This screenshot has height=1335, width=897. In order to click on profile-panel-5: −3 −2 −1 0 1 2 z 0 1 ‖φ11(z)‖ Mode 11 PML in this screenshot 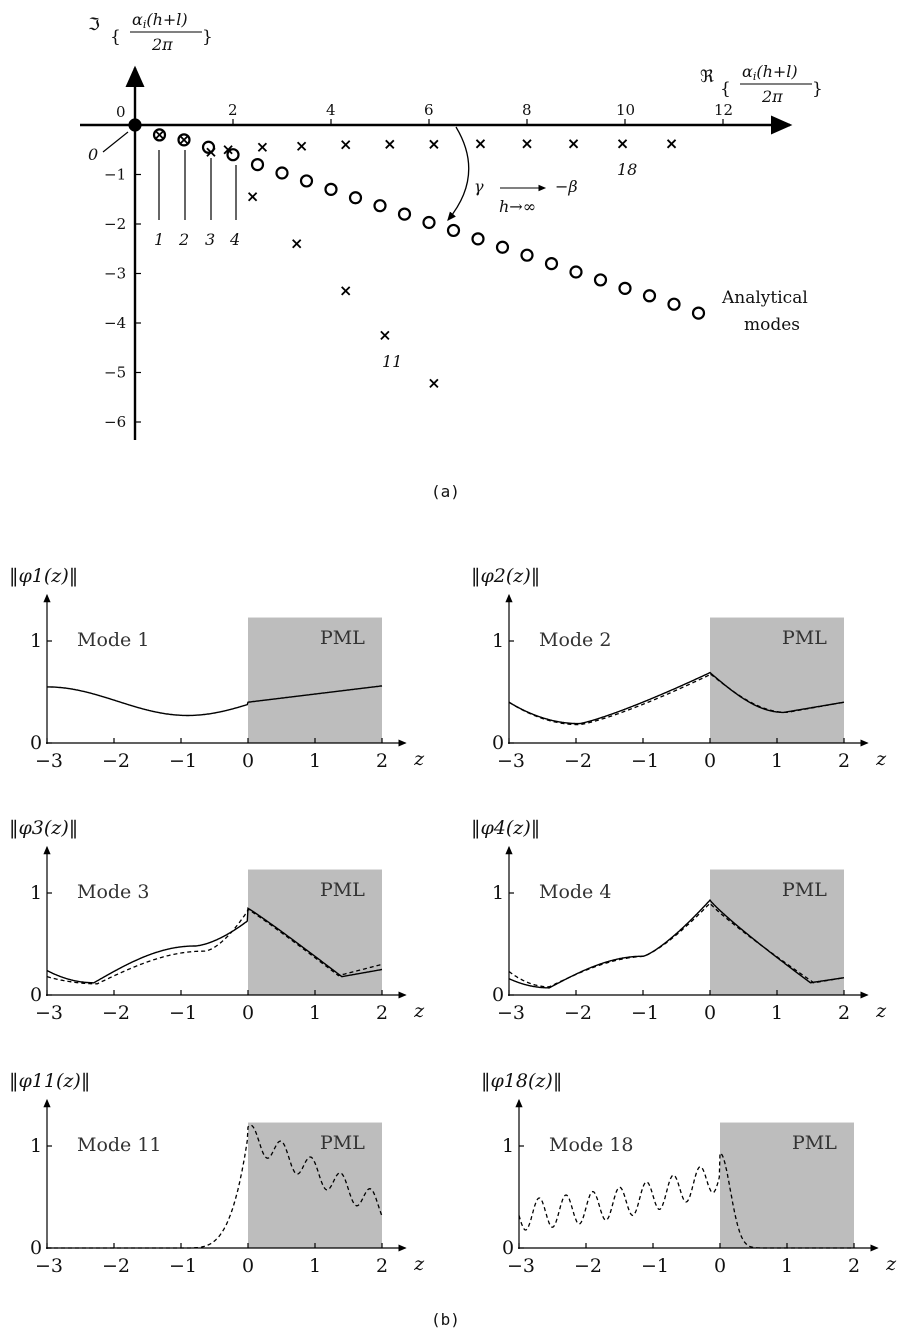, I will do `click(217, 1173)`.